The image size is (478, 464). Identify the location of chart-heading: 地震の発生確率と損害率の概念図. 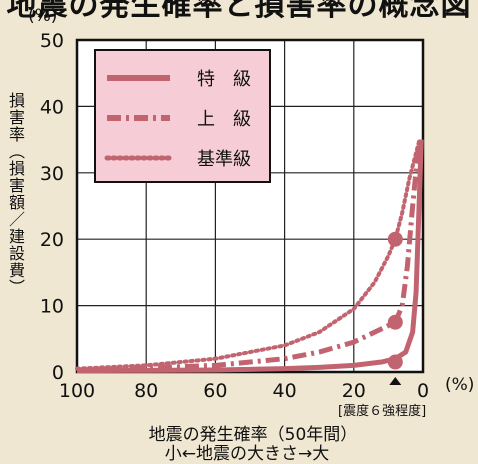
(239, 11).